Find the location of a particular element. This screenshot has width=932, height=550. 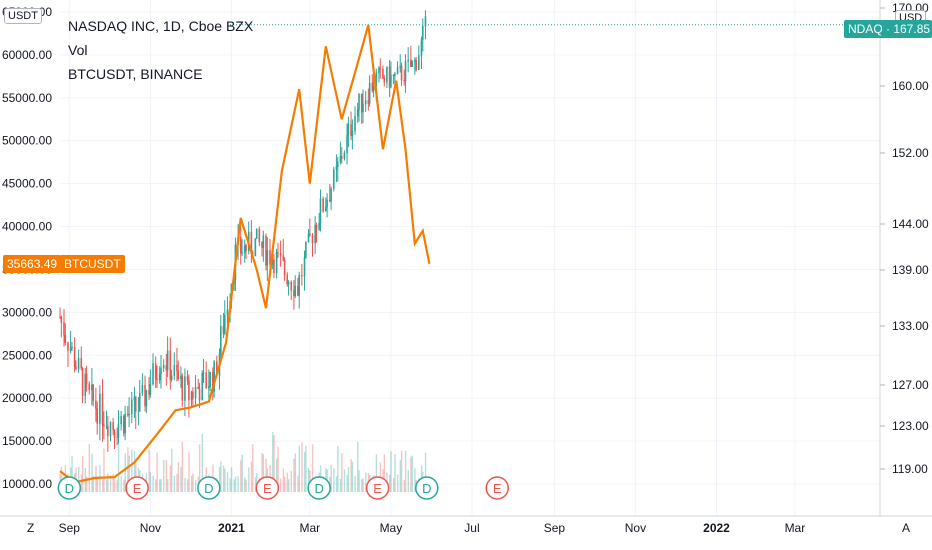

btc-last-price-label: 35663.49 is located at coordinates (32, 264).